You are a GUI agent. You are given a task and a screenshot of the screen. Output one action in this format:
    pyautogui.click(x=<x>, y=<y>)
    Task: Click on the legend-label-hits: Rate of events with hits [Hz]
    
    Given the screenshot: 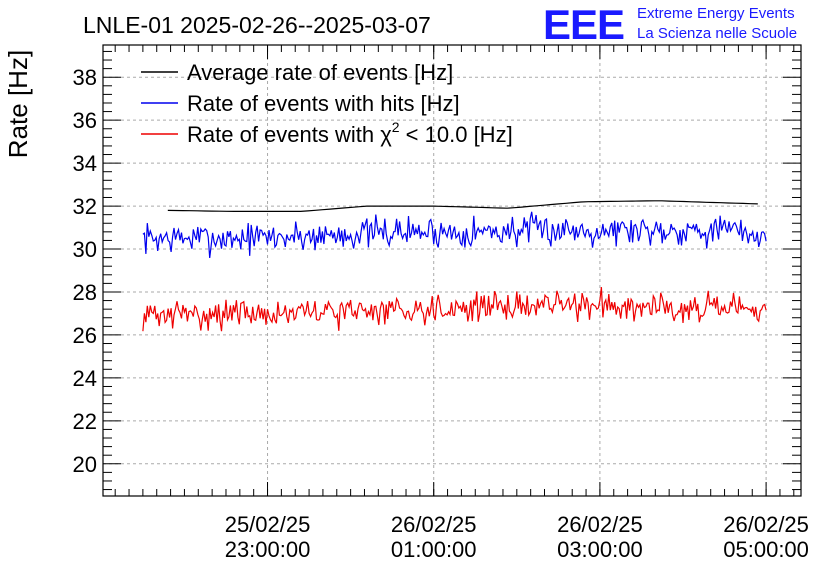 What is the action you would take?
    pyautogui.click(x=323, y=103)
    